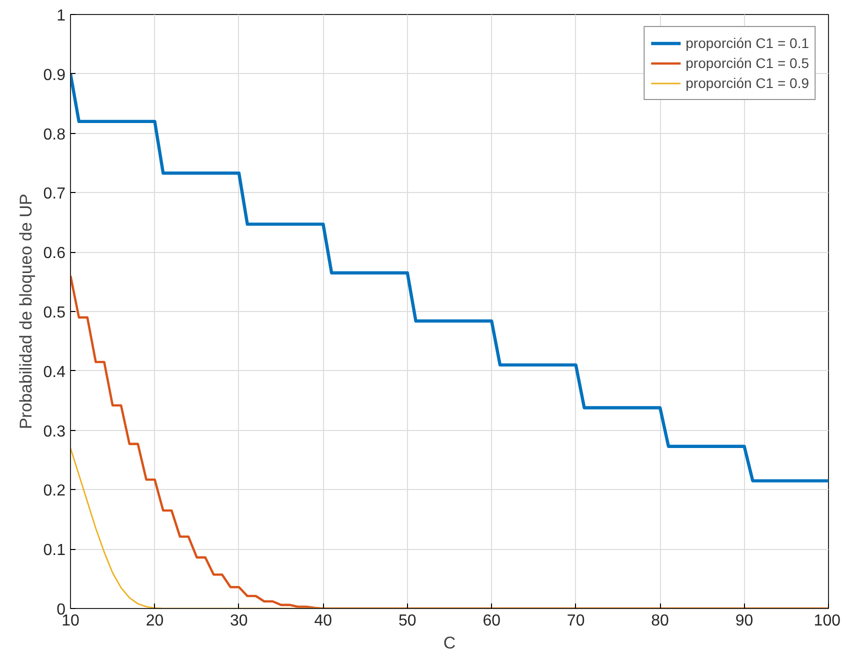 The width and height of the screenshot is (848, 666). Describe the element at coordinates (54, 372) in the screenshot. I see `y-tick-label: 0.4` at that location.